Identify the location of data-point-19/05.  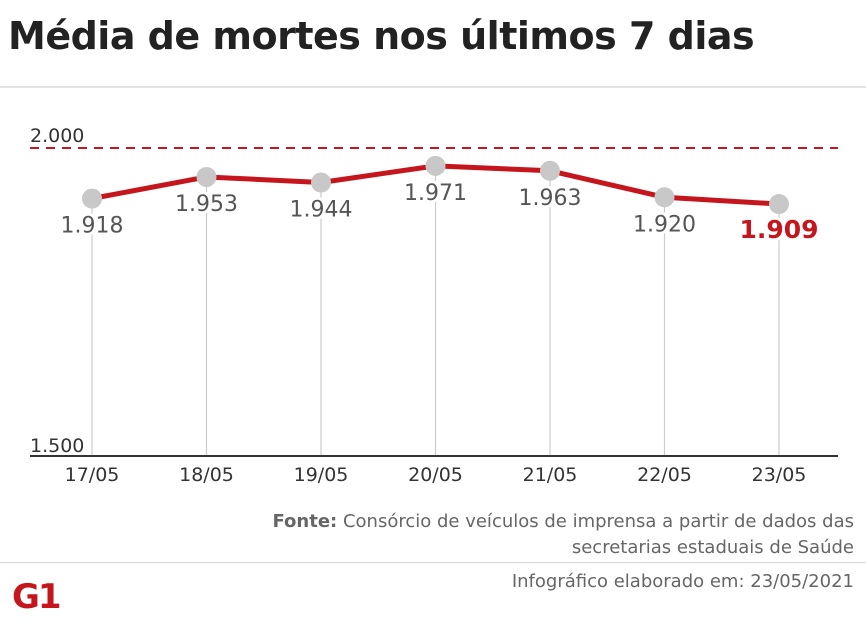
(321, 182).